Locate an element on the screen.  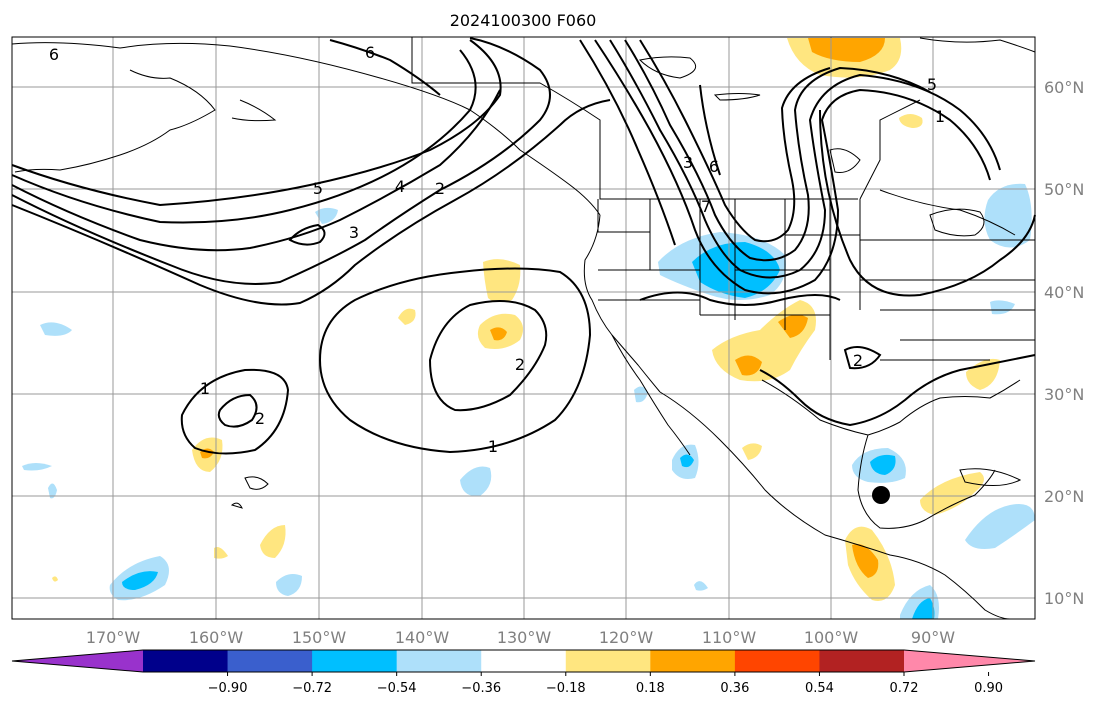
lat-label: 20°N is located at coordinates (1064, 496).